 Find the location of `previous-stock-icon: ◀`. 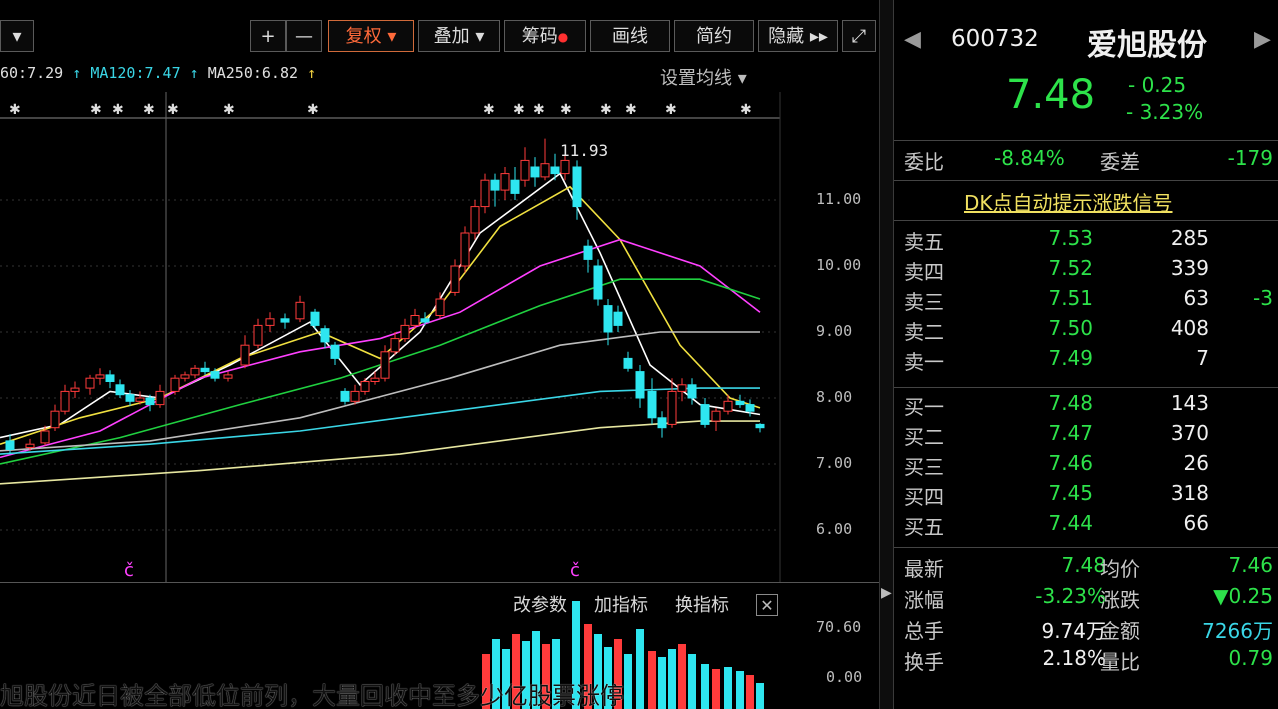

previous-stock-icon: ◀ is located at coordinates (912, 39).